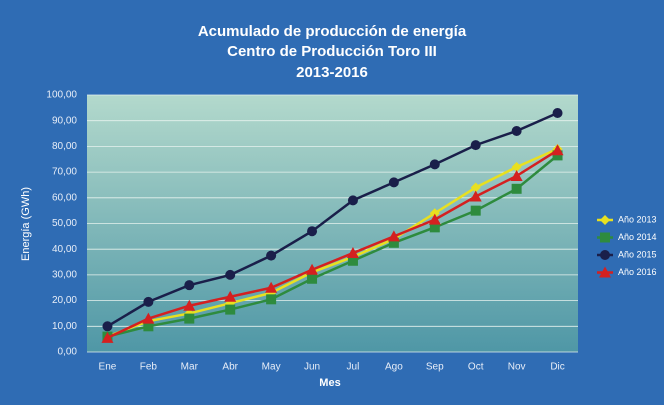 This screenshot has height=405, width=664. I want to click on y-tick-label: 80,00, so click(64, 146).